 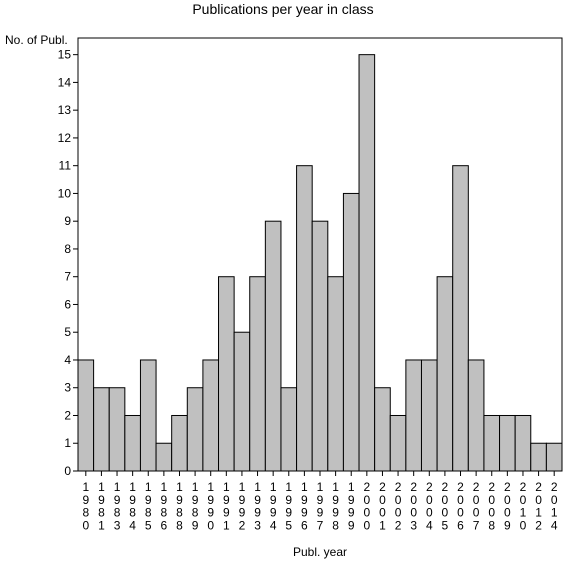 What do you see at coordinates (67, 415) in the screenshot?
I see `y-tick-label-2: 2` at bounding box center [67, 415].